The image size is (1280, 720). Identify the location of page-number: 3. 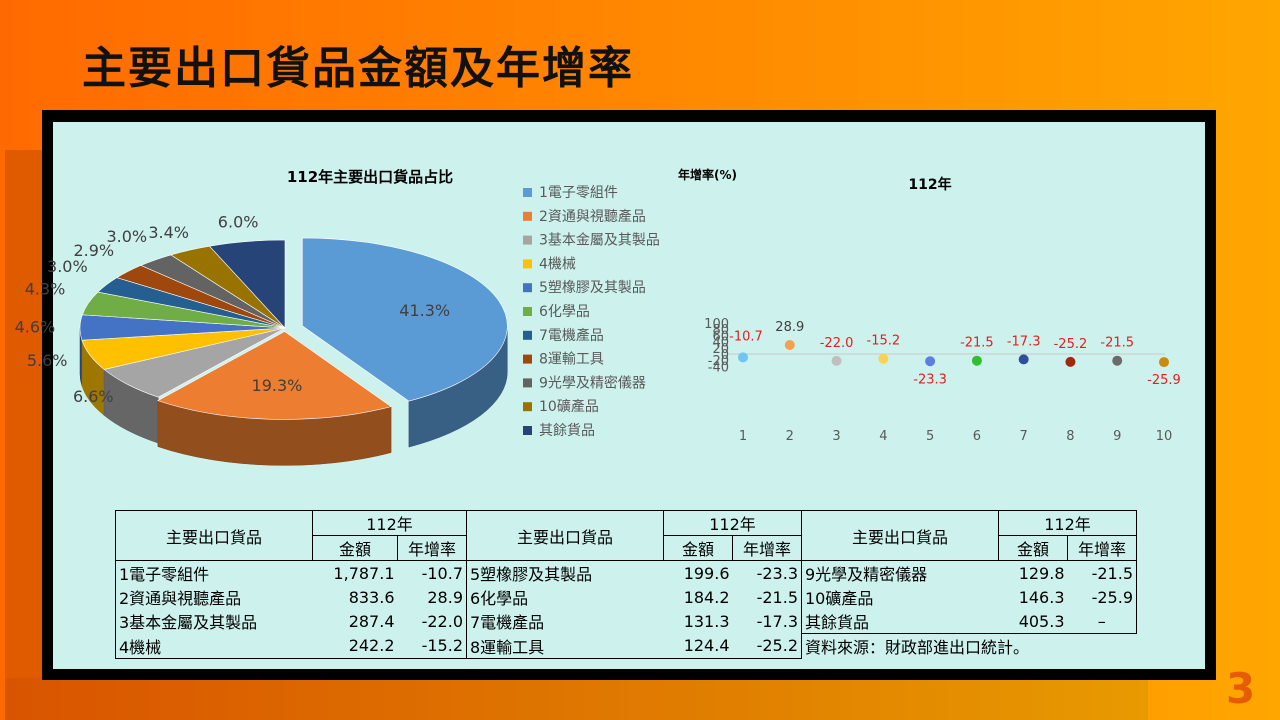
(1241, 688).